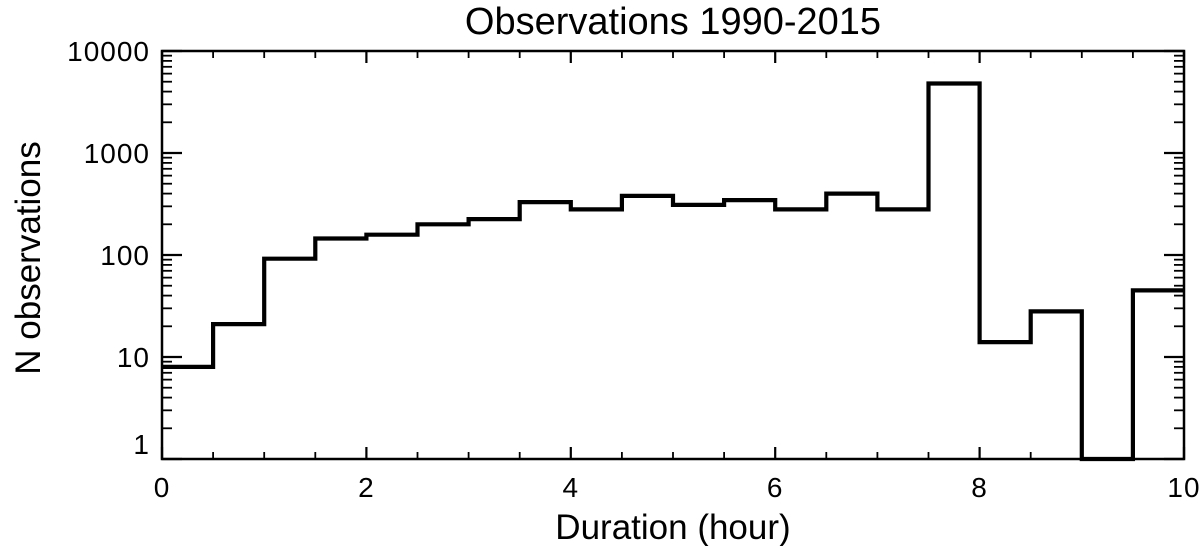  Describe the element at coordinates (672, 527) in the screenshot. I see `x-axis-label: Duration (hour)` at that location.